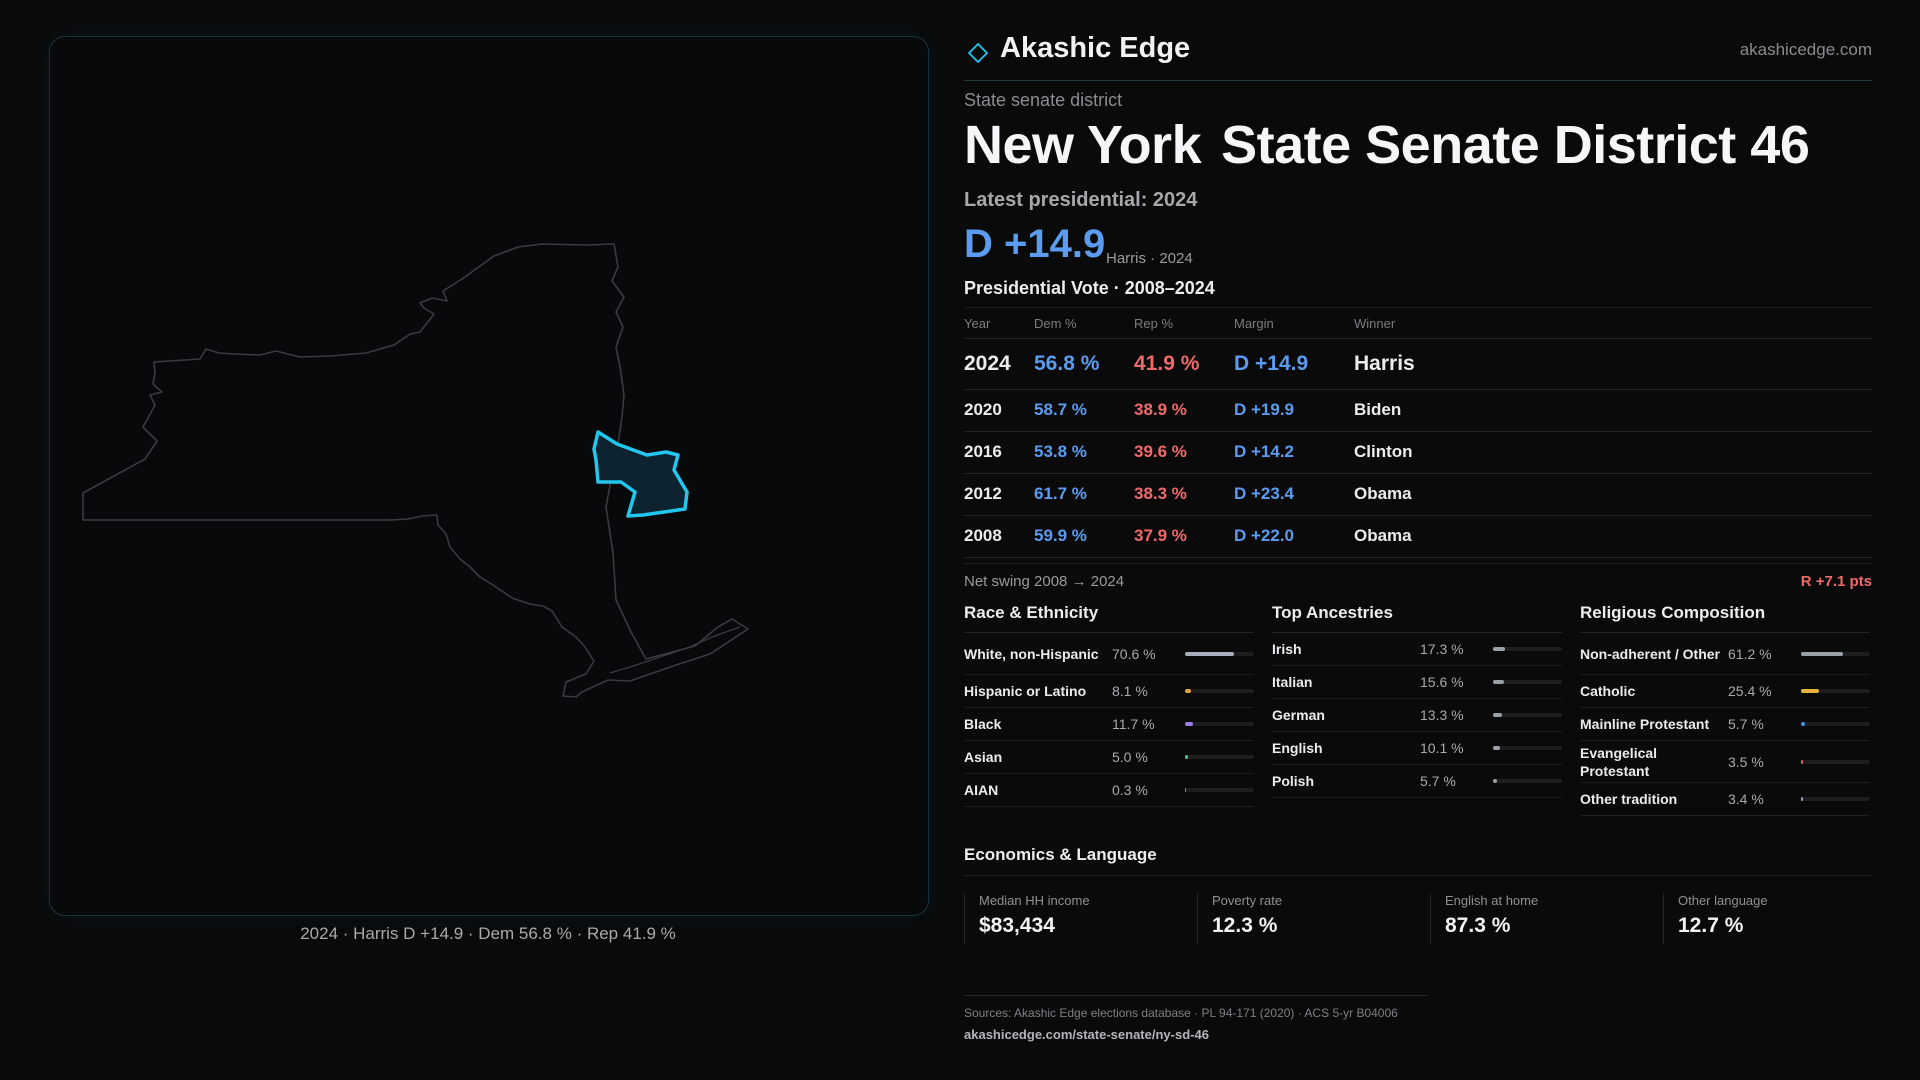 This screenshot has width=1920, height=1080. I want to click on latest-label: Latest presidential: 2024, so click(1081, 200).